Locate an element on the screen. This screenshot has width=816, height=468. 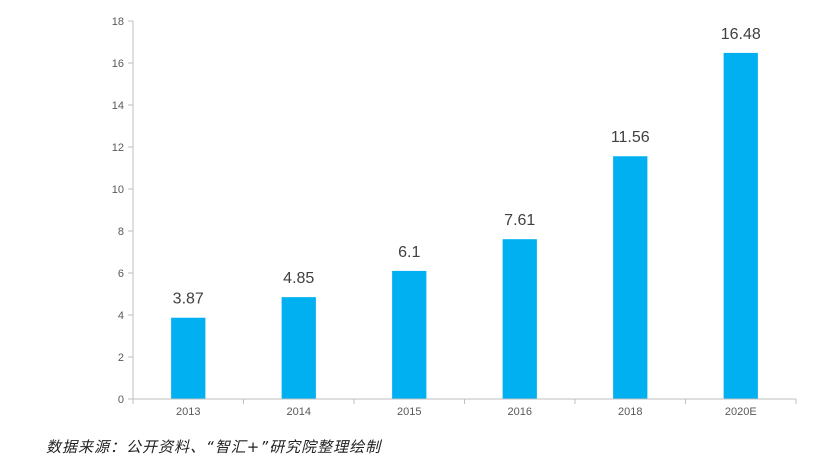
x-axis: 2013 2014 2015 2016 2018 2020E is located at coordinates (464, 408).